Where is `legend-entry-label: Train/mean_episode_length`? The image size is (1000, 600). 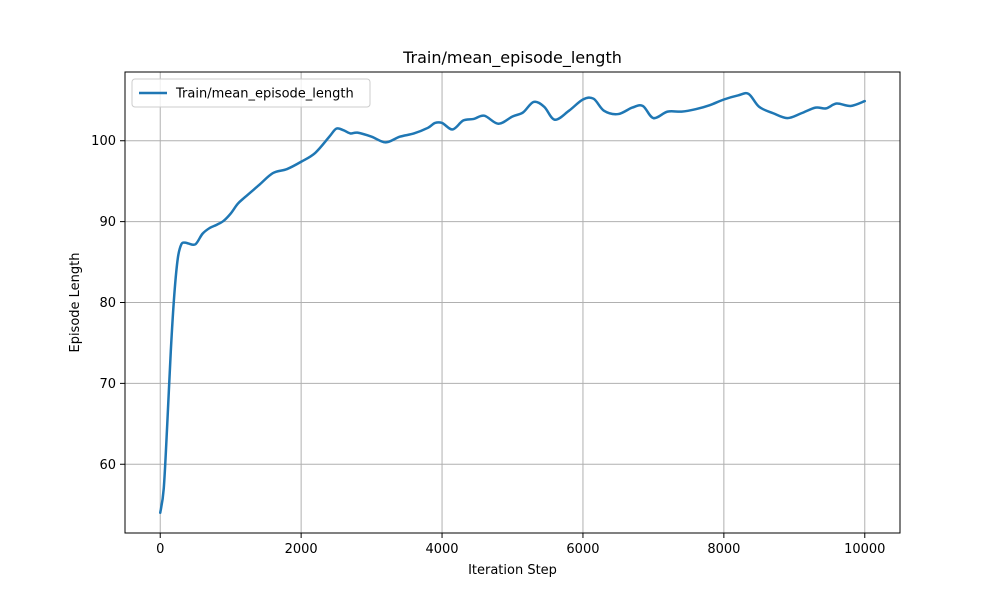
legend-entry-label: Train/mean_episode_length is located at coordinates (264, 94).